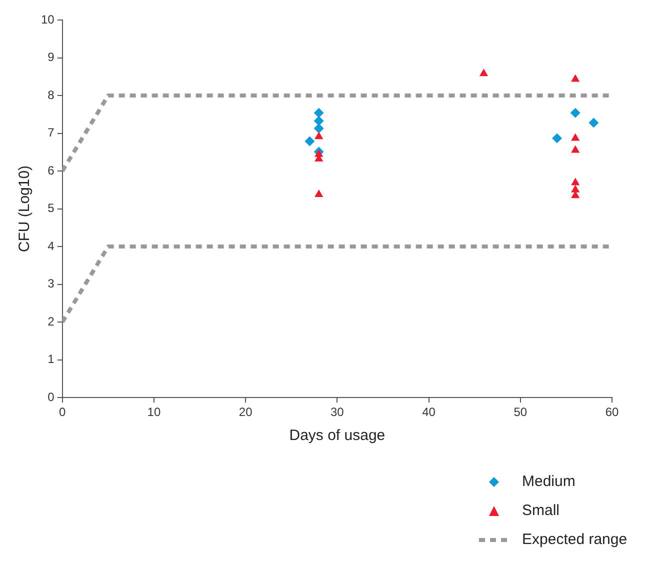 The width and height of the screenshot is (650, 563). I want to click on y-tick-label: 7, so click(51, 133).